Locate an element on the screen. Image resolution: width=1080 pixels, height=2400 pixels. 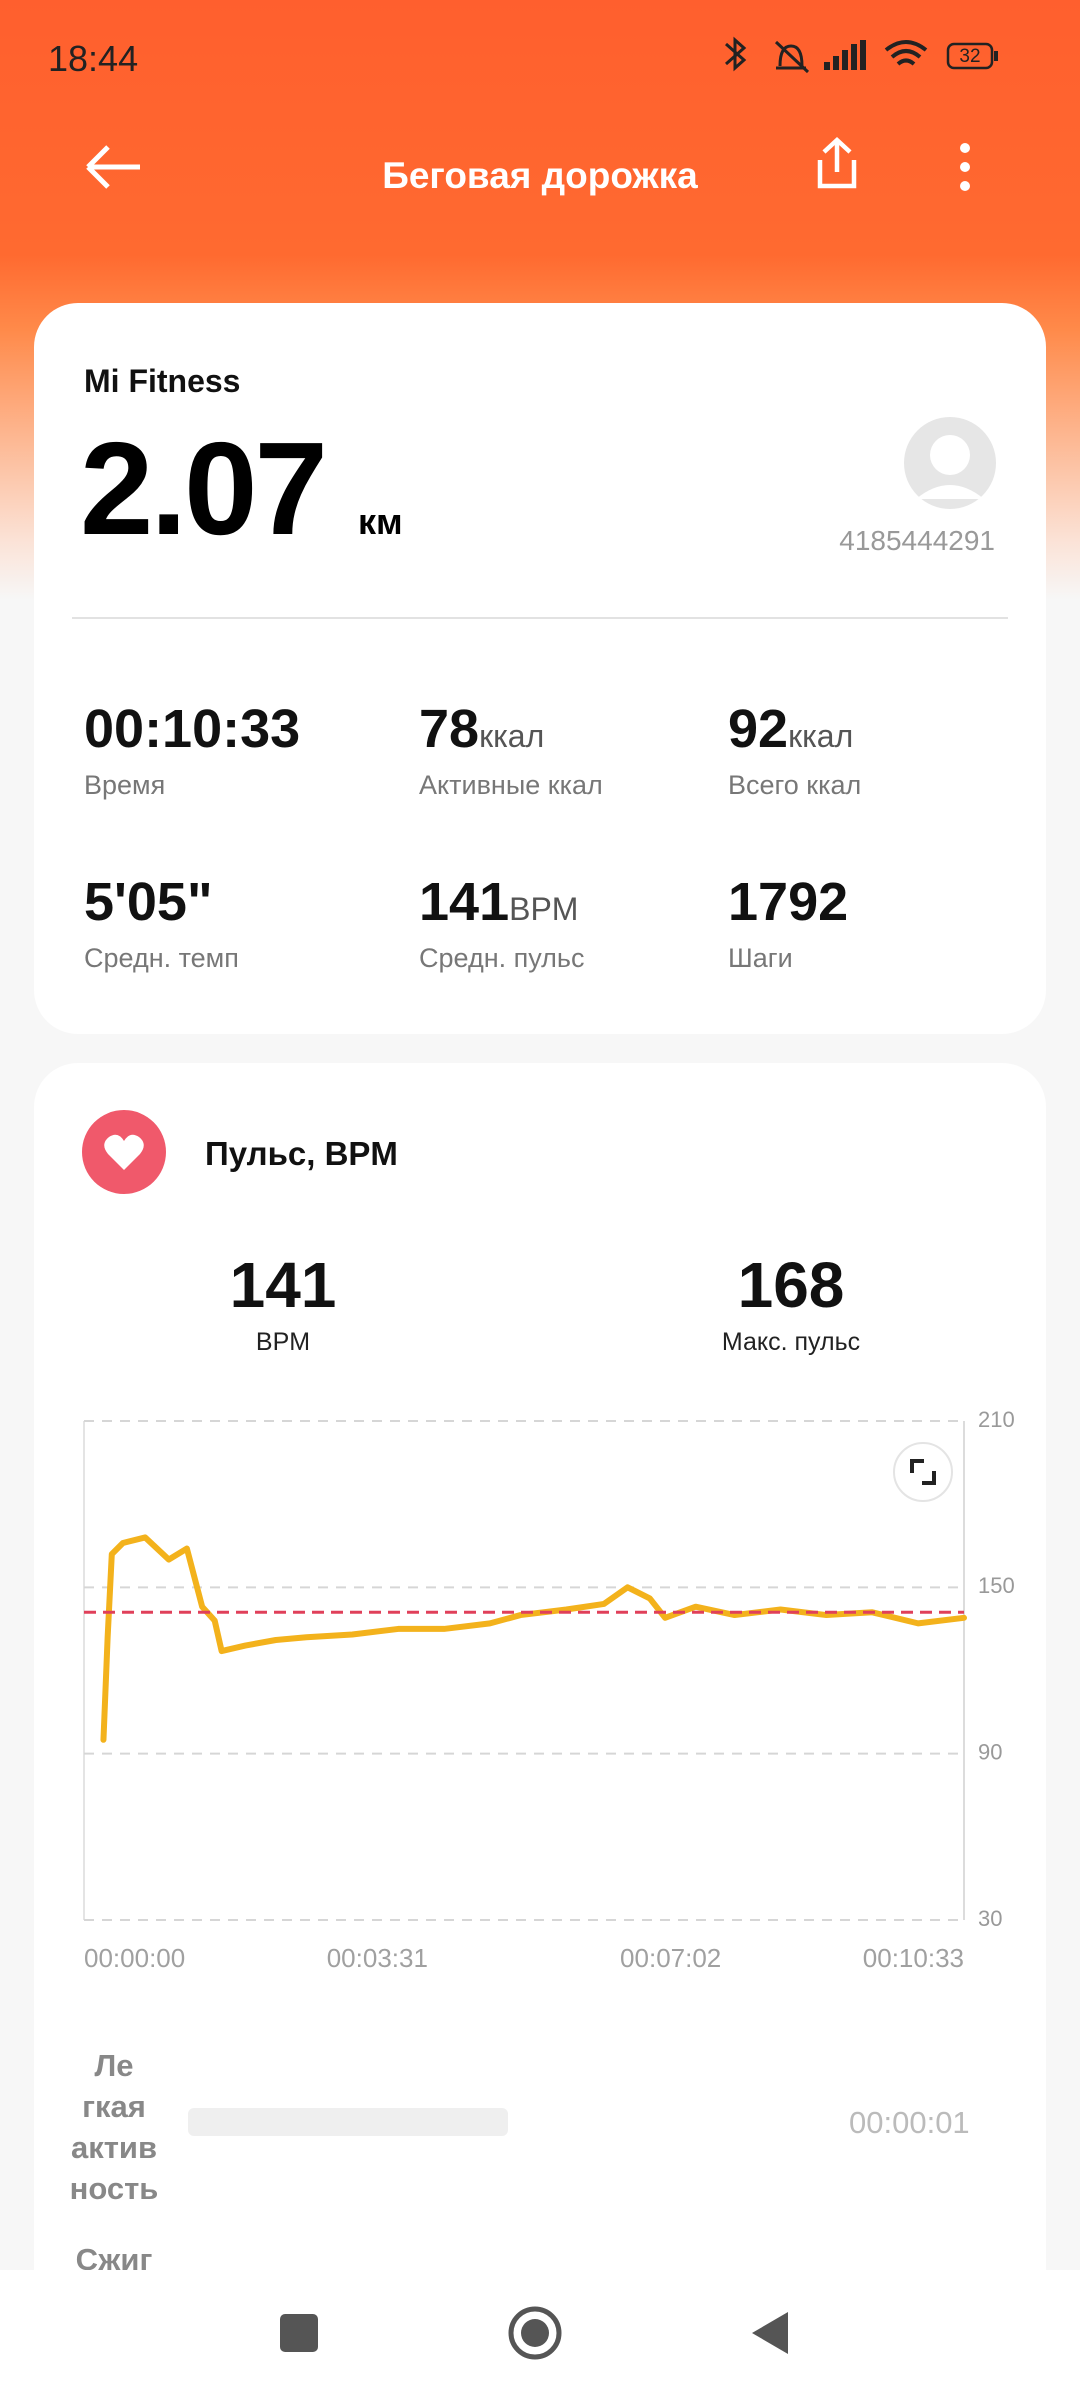
stat-value: 141BPM is located at coordinates (501, 902).